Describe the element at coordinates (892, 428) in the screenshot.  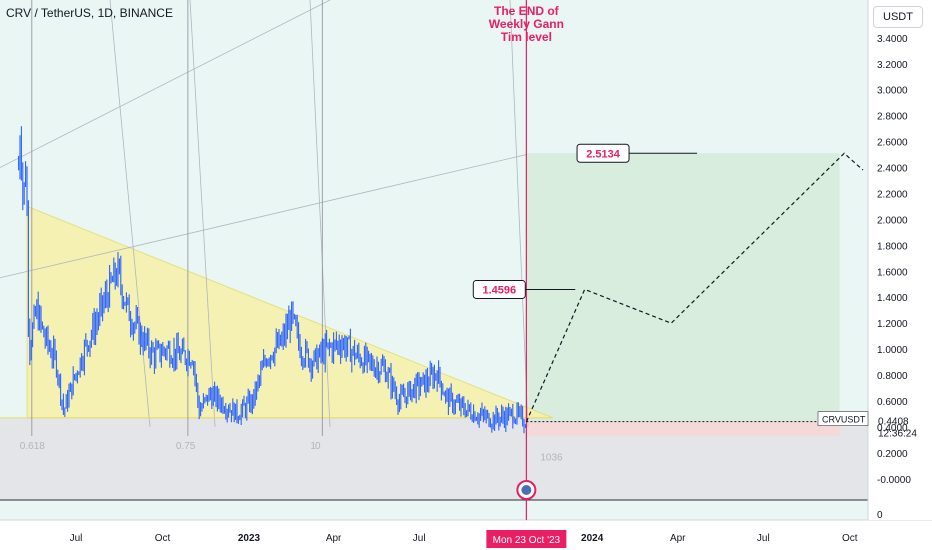
I see `price-tick: 0.4000` at that location.